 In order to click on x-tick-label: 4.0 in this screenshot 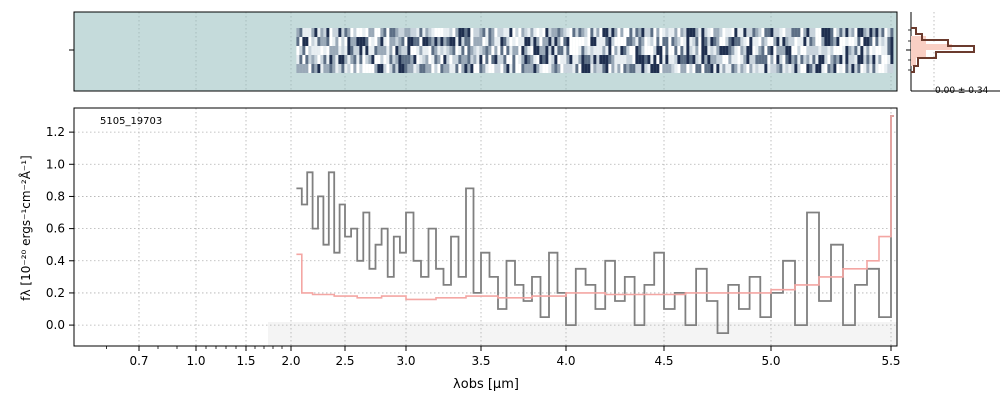, I will do `click(565, 361)`.